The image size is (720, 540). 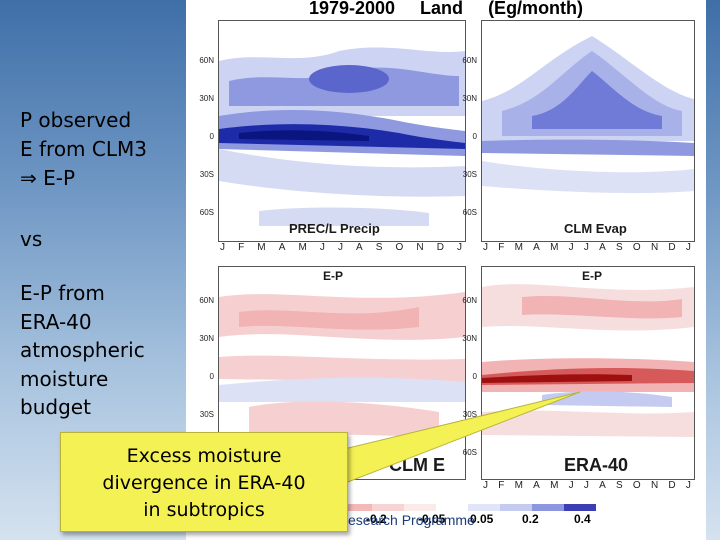 What do you see at coordinates (530, 519) in the screenshot?
I see `legend-label: 0.2` at bounding box center [530, 519].